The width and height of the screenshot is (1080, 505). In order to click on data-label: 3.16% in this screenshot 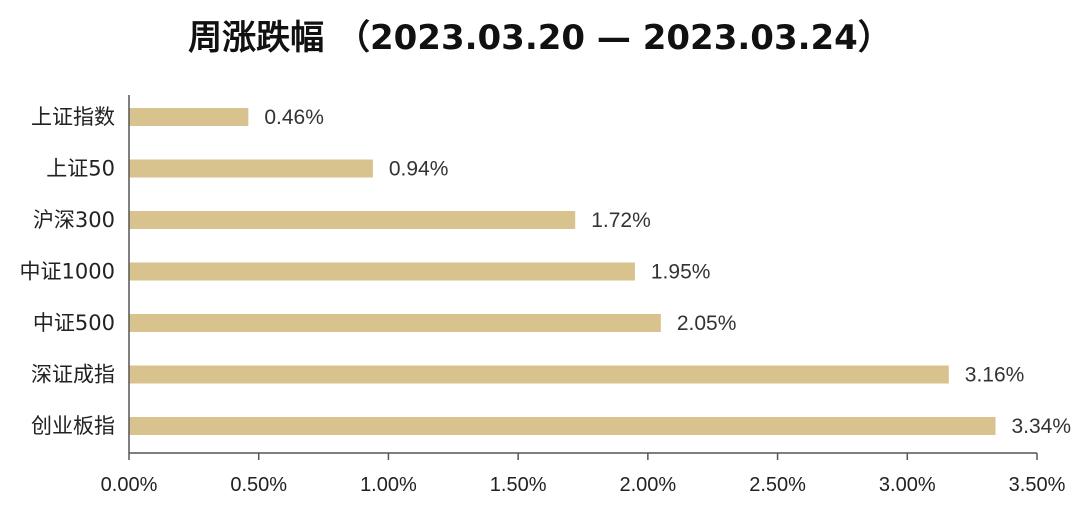, I will do `click(995, 375)`.